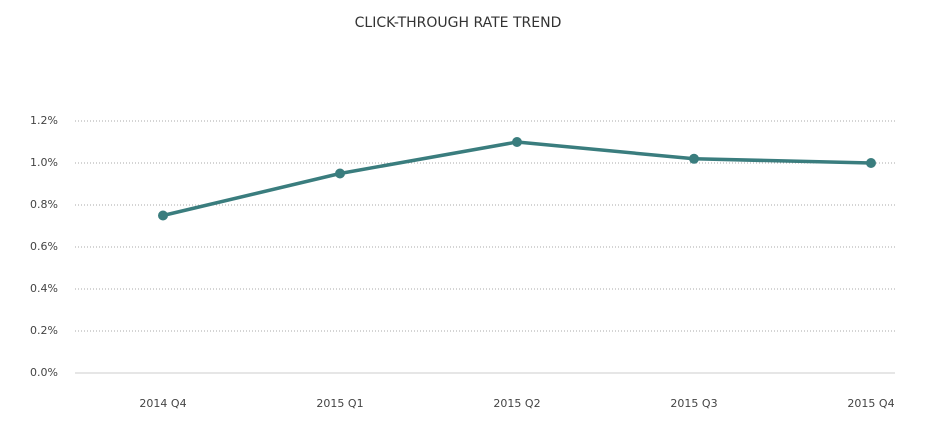 This screenshot has width=925, height=432. What do you see at coordinates (339, 403) in the screenshot?
I see `x-tick-label: 2015 Q1` at bounding box center [339, 403].